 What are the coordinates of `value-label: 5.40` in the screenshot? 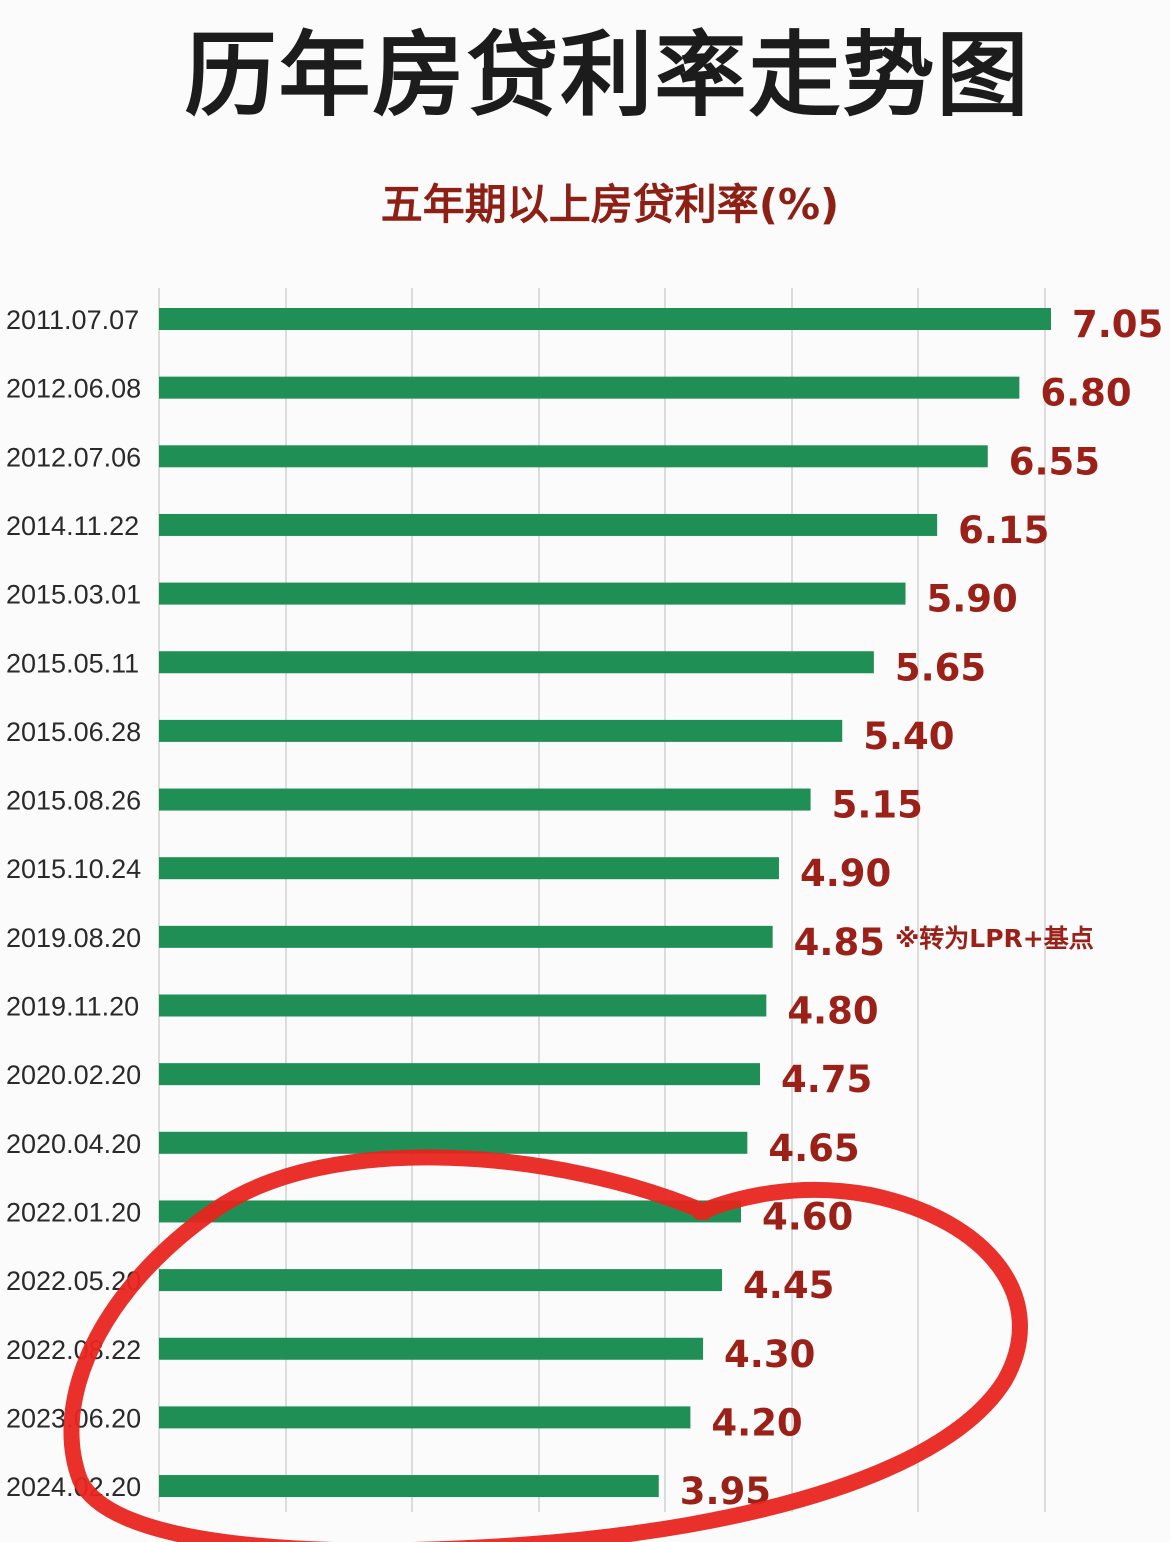 It's located at (908, 736).